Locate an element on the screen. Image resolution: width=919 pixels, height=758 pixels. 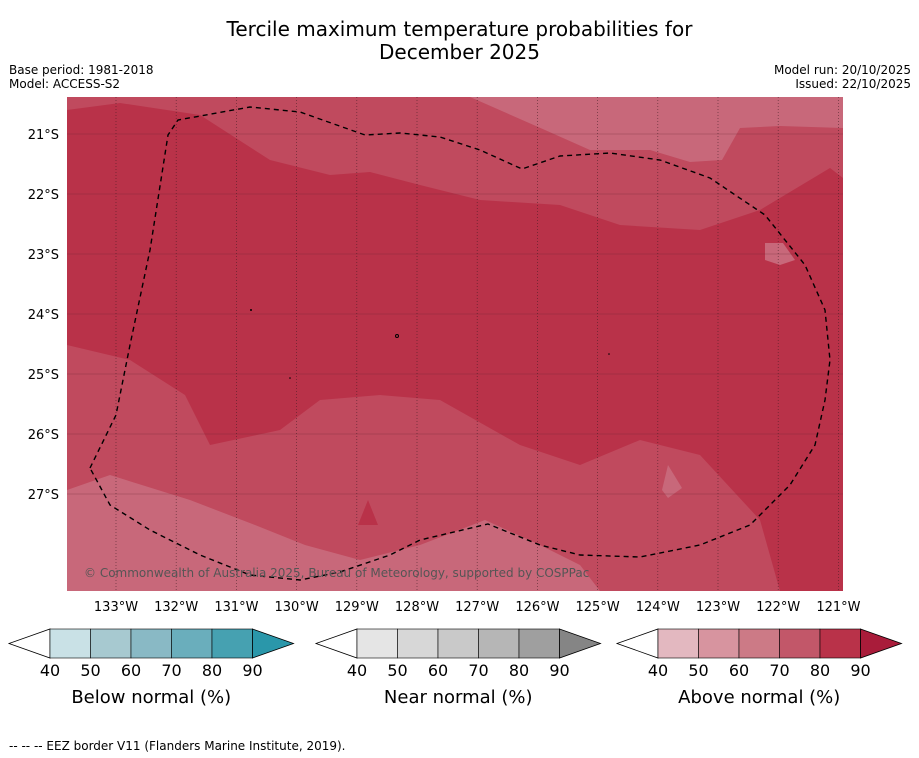
field-60-70-north is located at coordinates (656, 129).